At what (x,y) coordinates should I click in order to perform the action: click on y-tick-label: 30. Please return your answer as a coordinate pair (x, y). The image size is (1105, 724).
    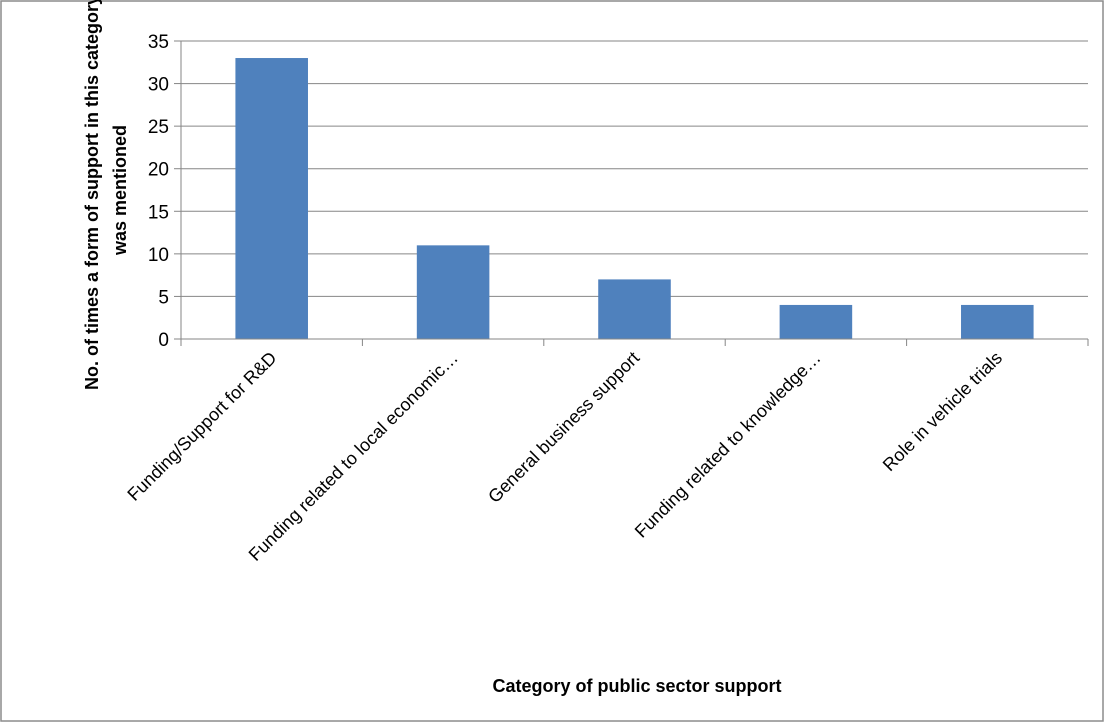
    Looking at the image, I should click on (158, 85).